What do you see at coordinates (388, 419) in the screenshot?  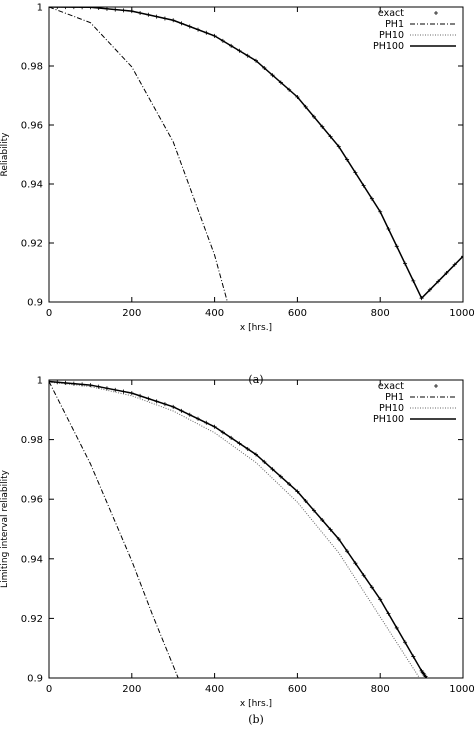 I see `legend-label-ph100: PH100` at bounding box center [388, 419].